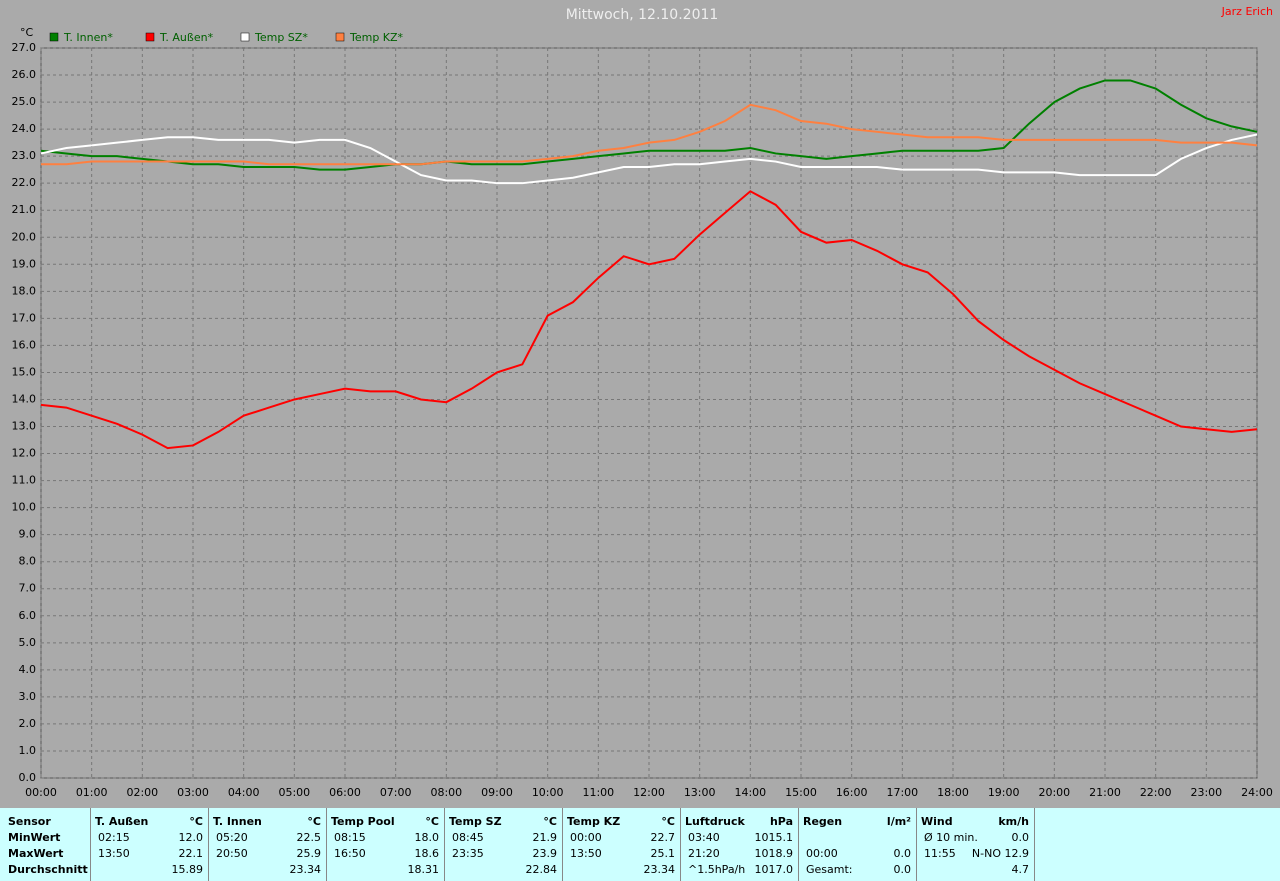 This screenshot has width=1280, height=881. What do you see at coordinates (29, 821) in the screenshot?
I see `table-header: Sensor` at bounding box center [29, 821].